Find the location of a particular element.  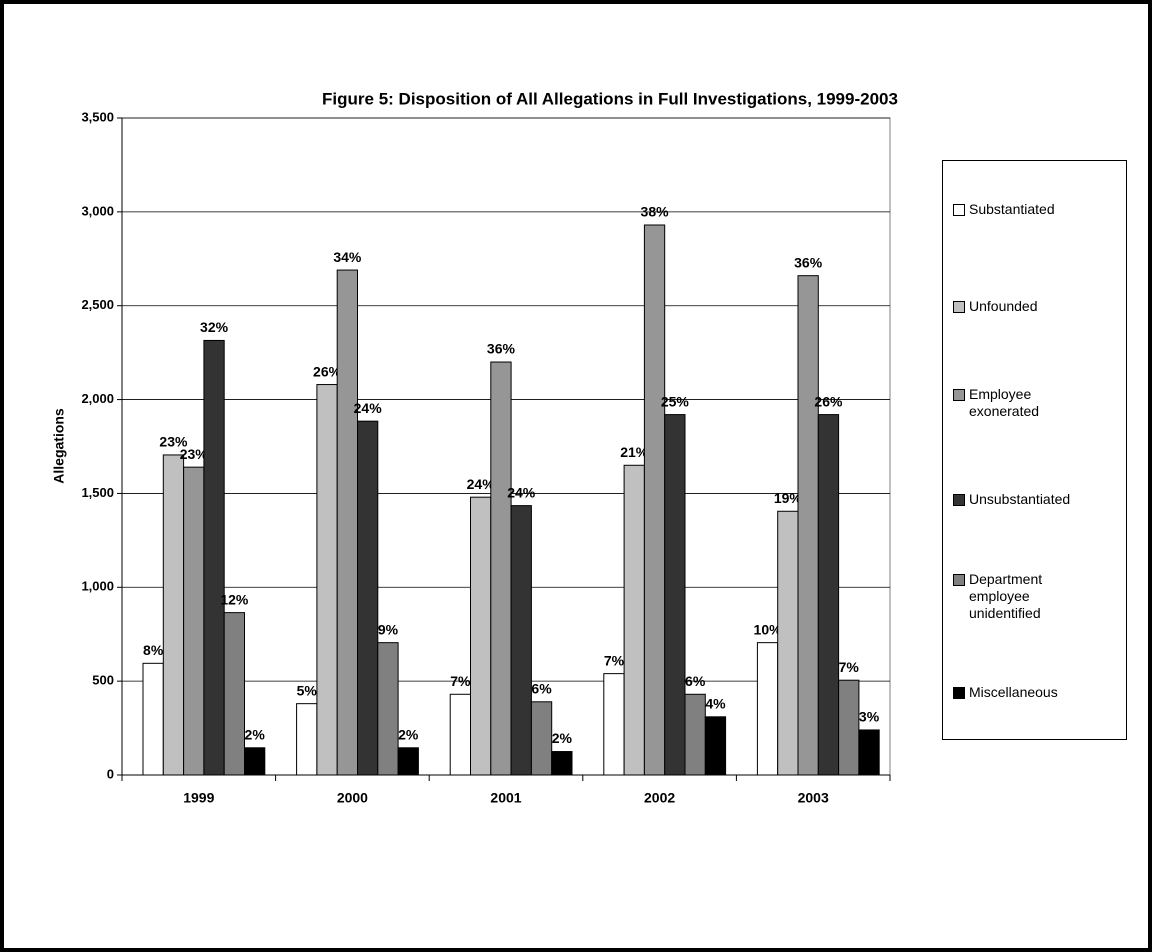

value-label: 21% is located at coordinates (634, 452).